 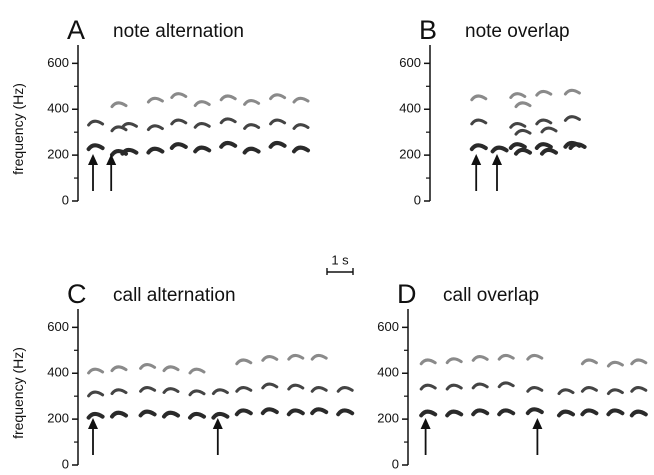 What do you see at coordinates (491, 295) in the screenshot?
I see `panel-title: call overlap` at bounding box center [491, 295].